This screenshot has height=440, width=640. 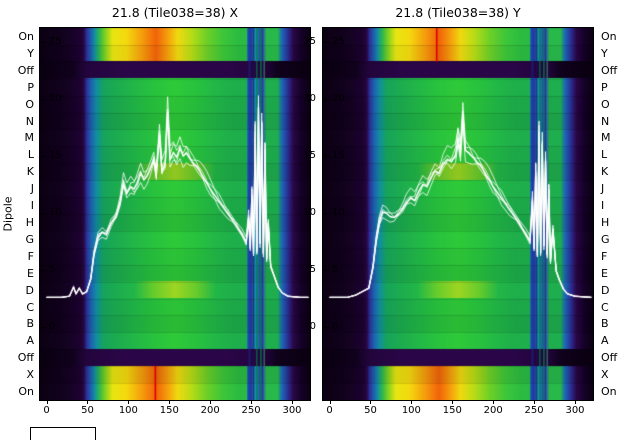 What do you see at coordinates (609, 70) in the screenshot?
I see `row-label-right-off-2: Off` at bounding box center [609, 70].